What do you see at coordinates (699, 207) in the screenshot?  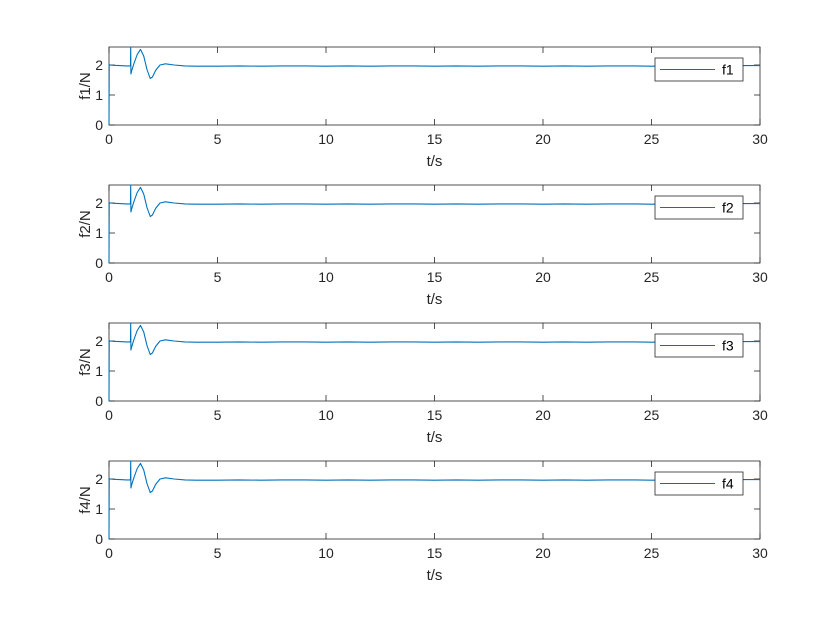 I see `legend: f2` at bounding box center [699, 207].